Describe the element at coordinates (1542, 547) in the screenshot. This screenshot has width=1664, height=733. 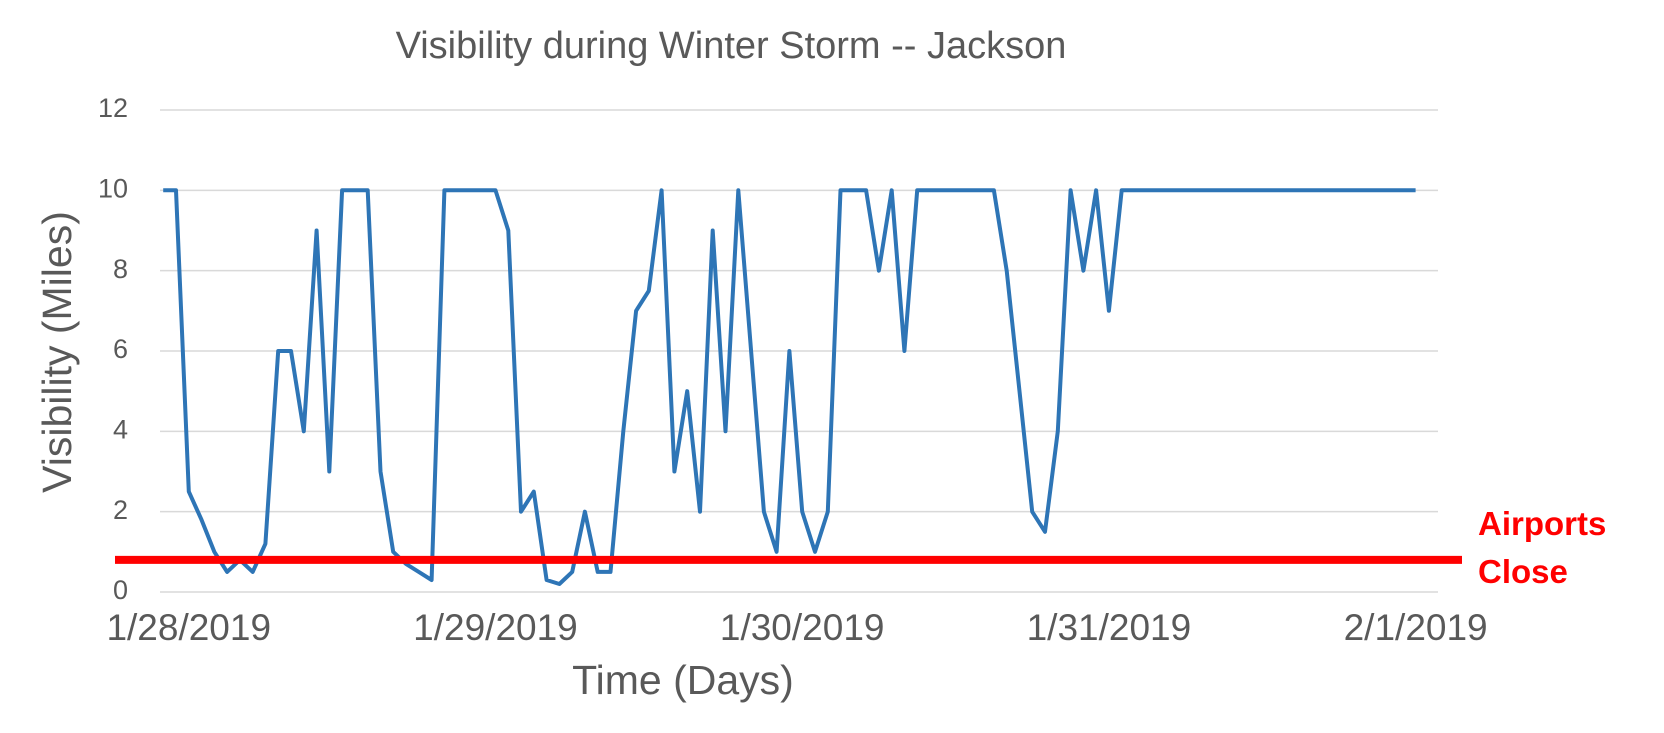
I see `threshold-label: Airports Close` at that location.